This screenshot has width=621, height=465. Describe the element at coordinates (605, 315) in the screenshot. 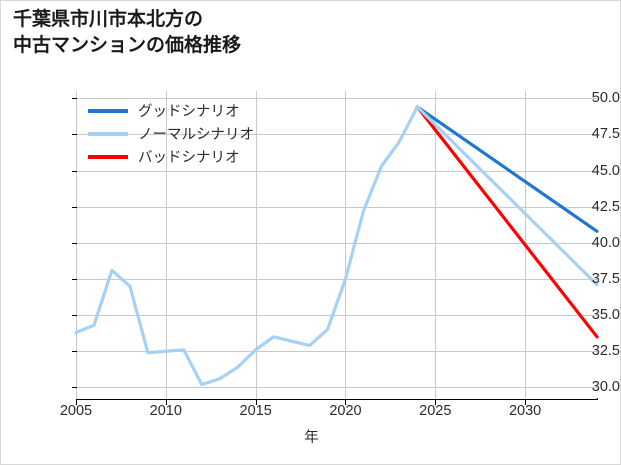

I see `y-tick-label: 35.0` at that location.